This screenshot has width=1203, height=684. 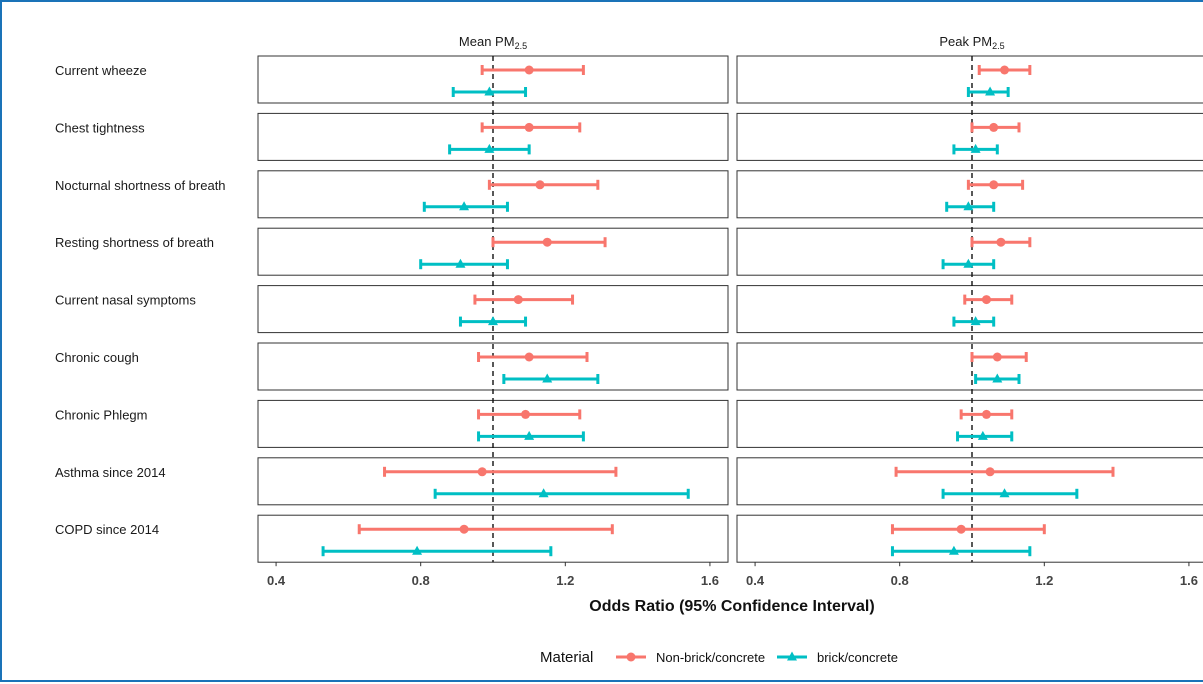 I want to click on panel-0-tick-label-3: 1.6, so click(x=710, y=580).